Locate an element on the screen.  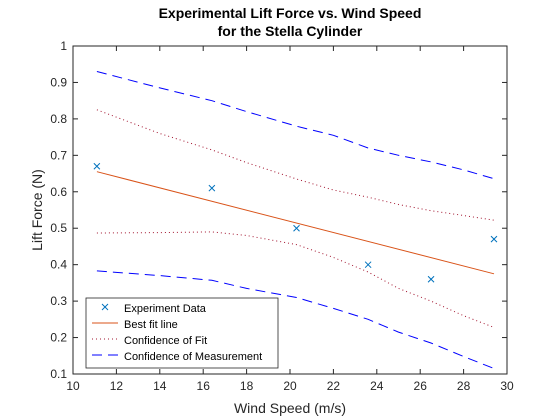
y-tick-label: 0.5 is located at coordinates (58, 228).